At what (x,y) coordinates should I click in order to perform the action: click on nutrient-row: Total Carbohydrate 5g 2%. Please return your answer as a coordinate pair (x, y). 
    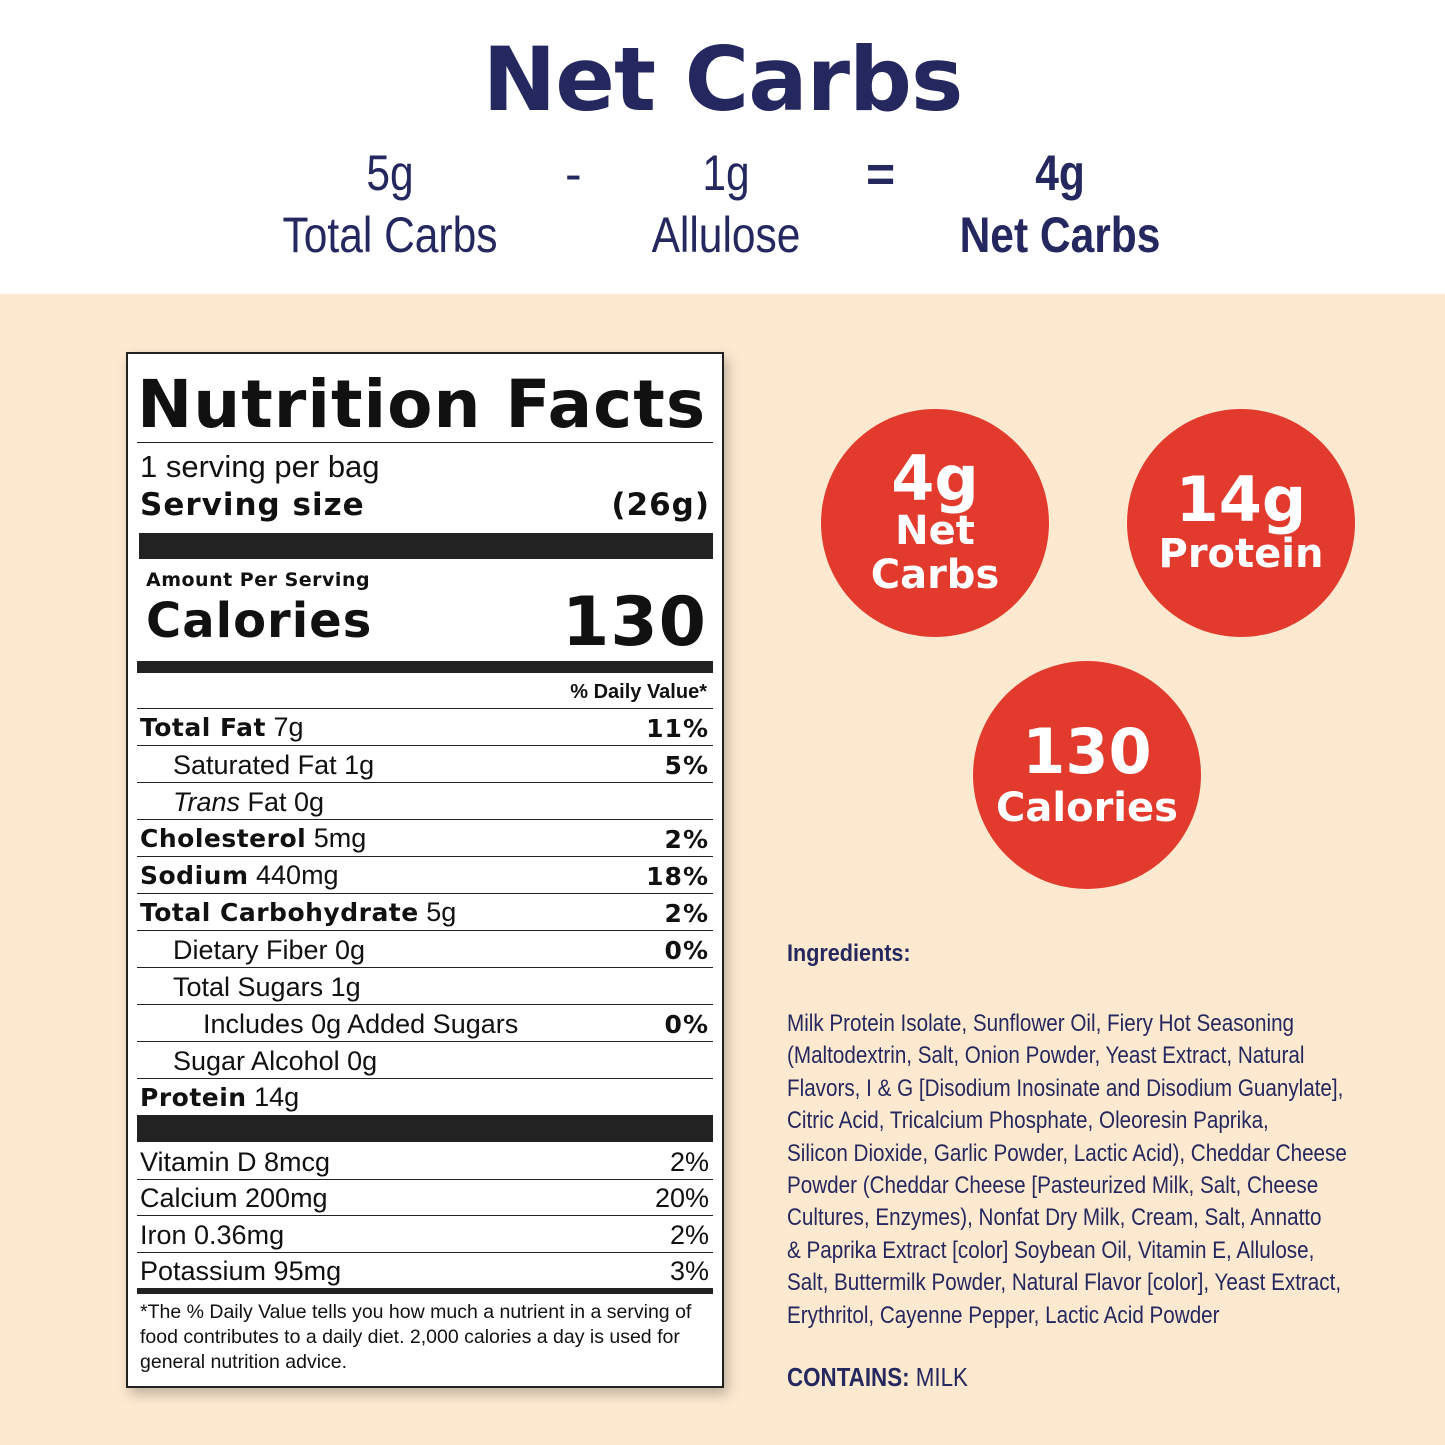
    Looking at the image, I should click on (425, 911).